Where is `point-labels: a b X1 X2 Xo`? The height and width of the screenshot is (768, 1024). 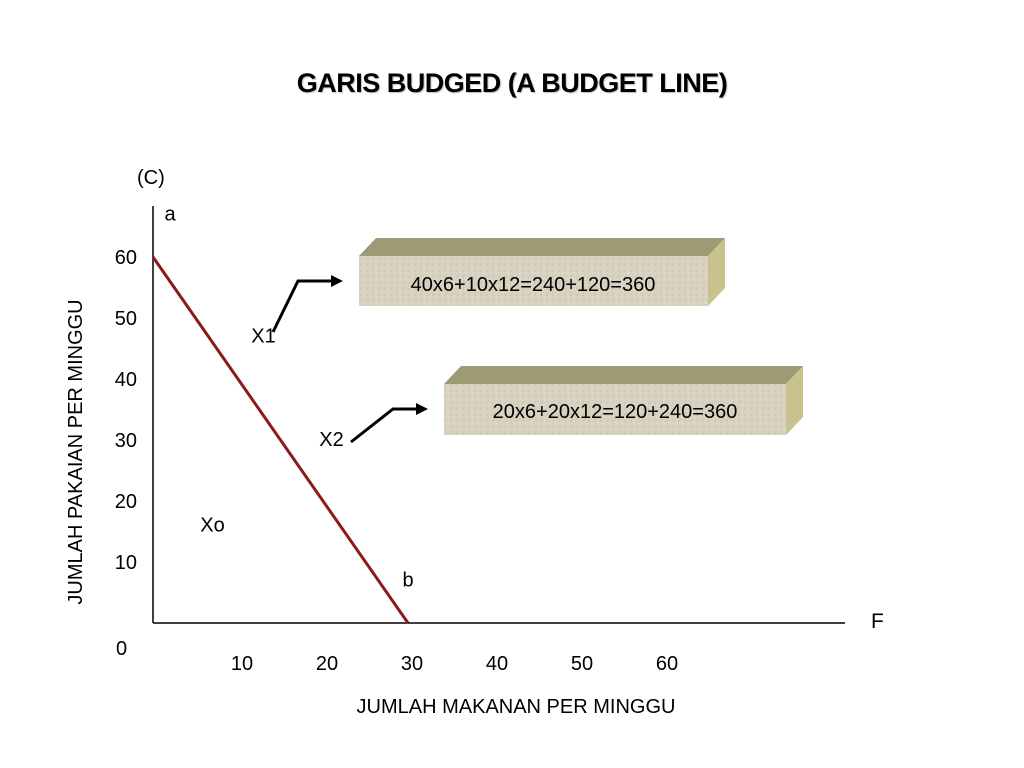
point-labels: a b X1 X2 Xo is located at coordinates (288, 397).